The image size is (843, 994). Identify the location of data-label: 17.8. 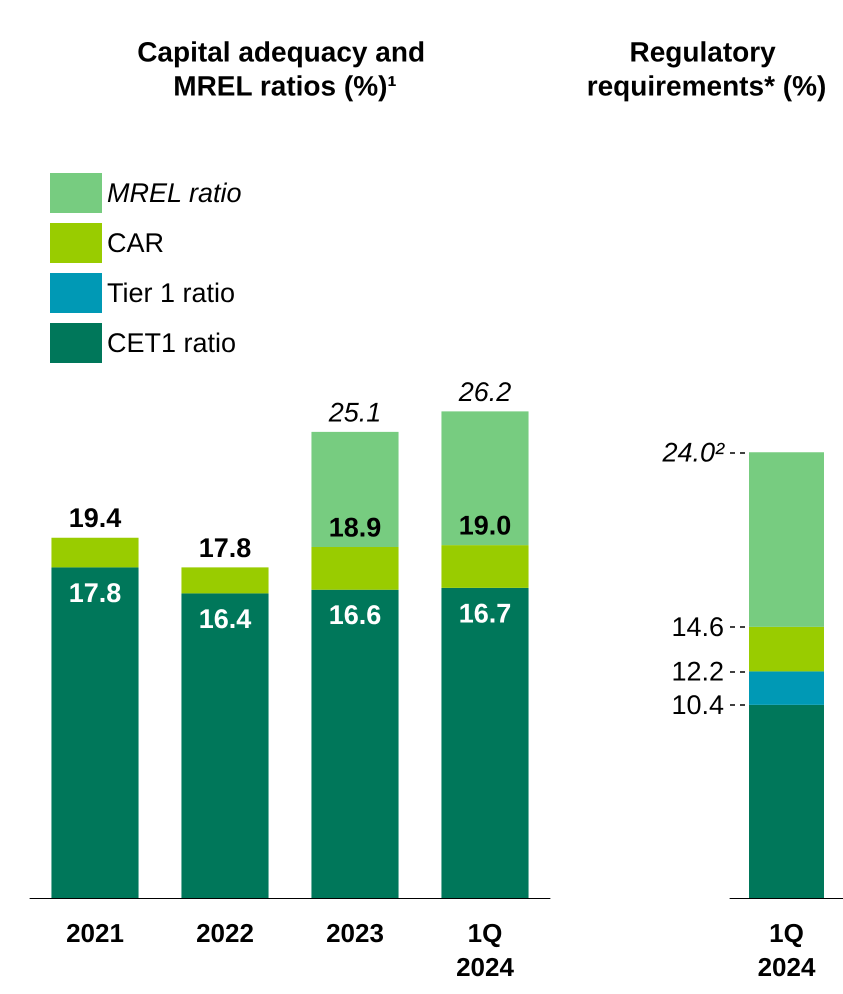
(95, 593).